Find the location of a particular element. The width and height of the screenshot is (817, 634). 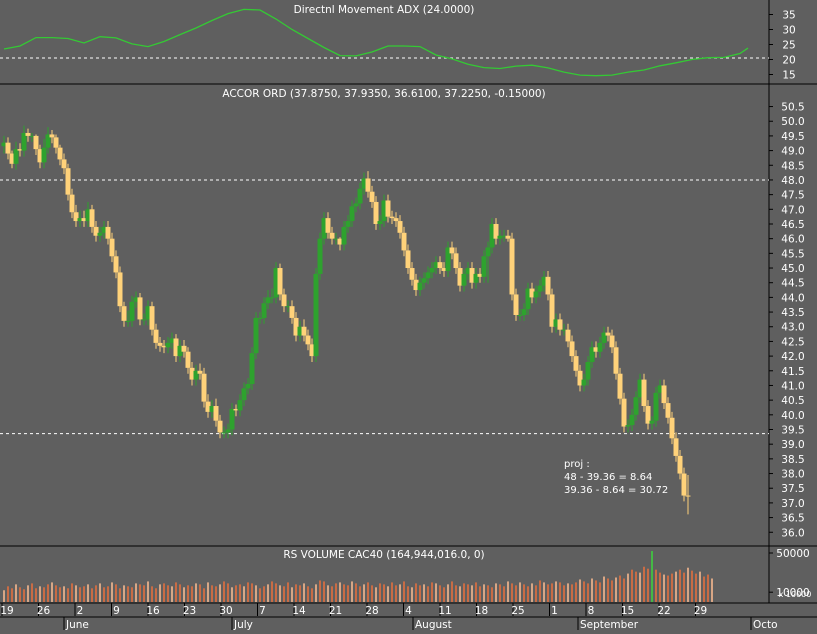

x-tick-label: 25 is located at coordinates (517, 611).